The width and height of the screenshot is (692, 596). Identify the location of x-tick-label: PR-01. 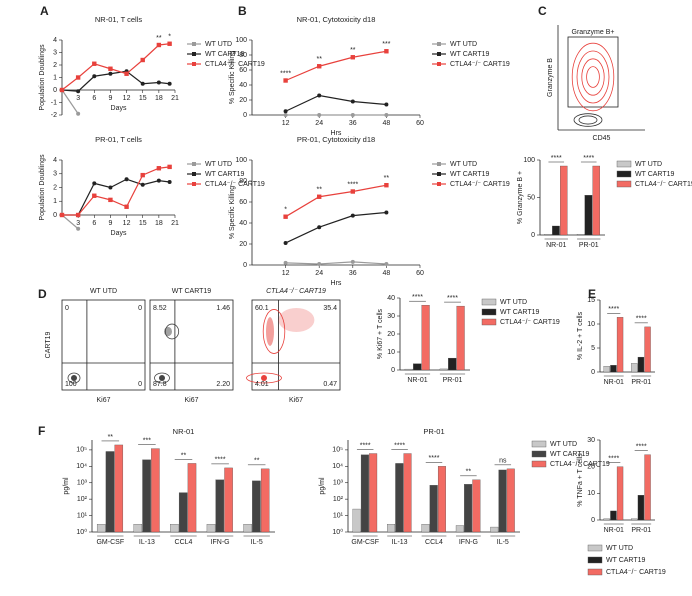
(641, 382).